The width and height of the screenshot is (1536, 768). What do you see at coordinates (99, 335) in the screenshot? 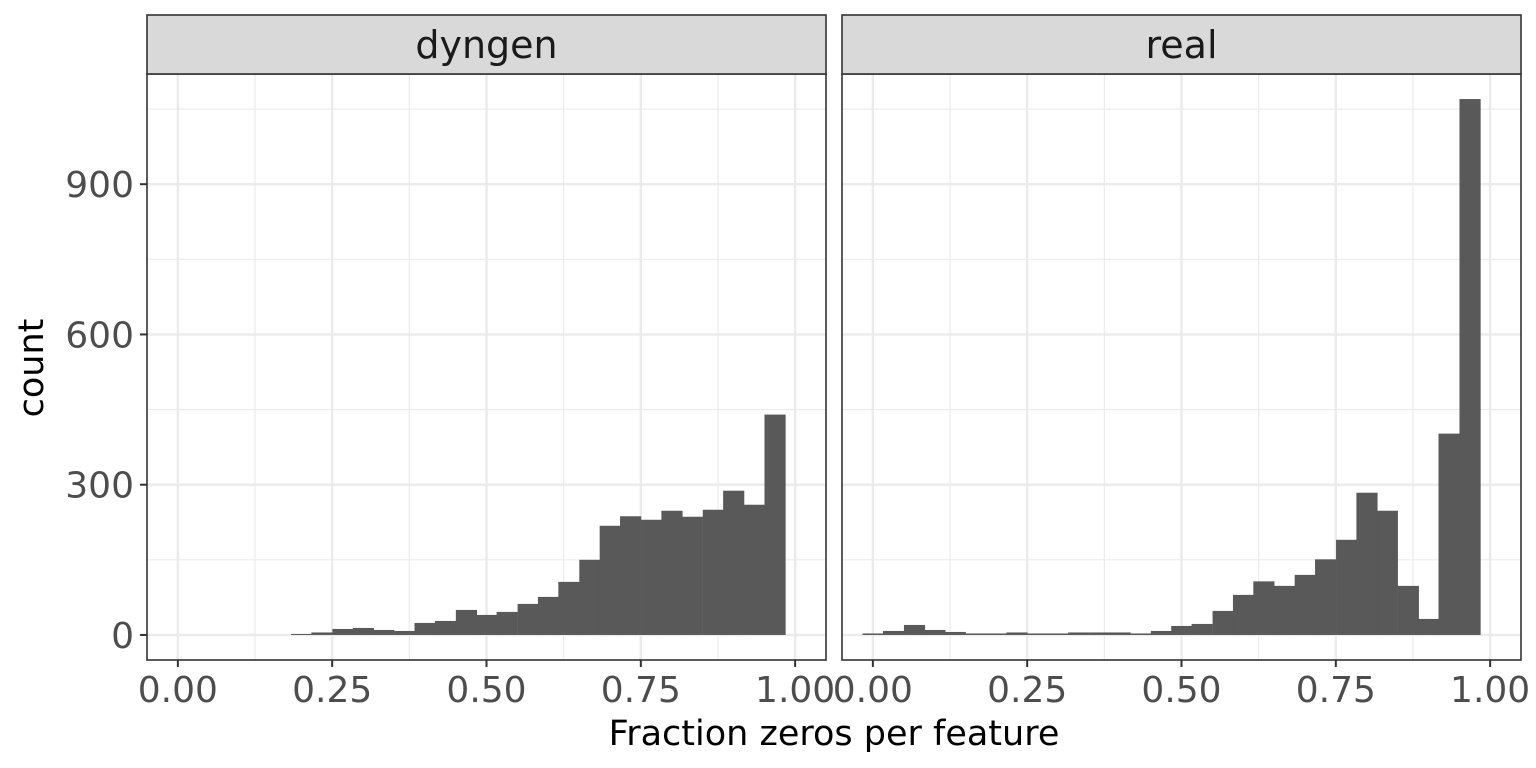
I see `y-tick-label: 600` at bounding box center [99, 335].